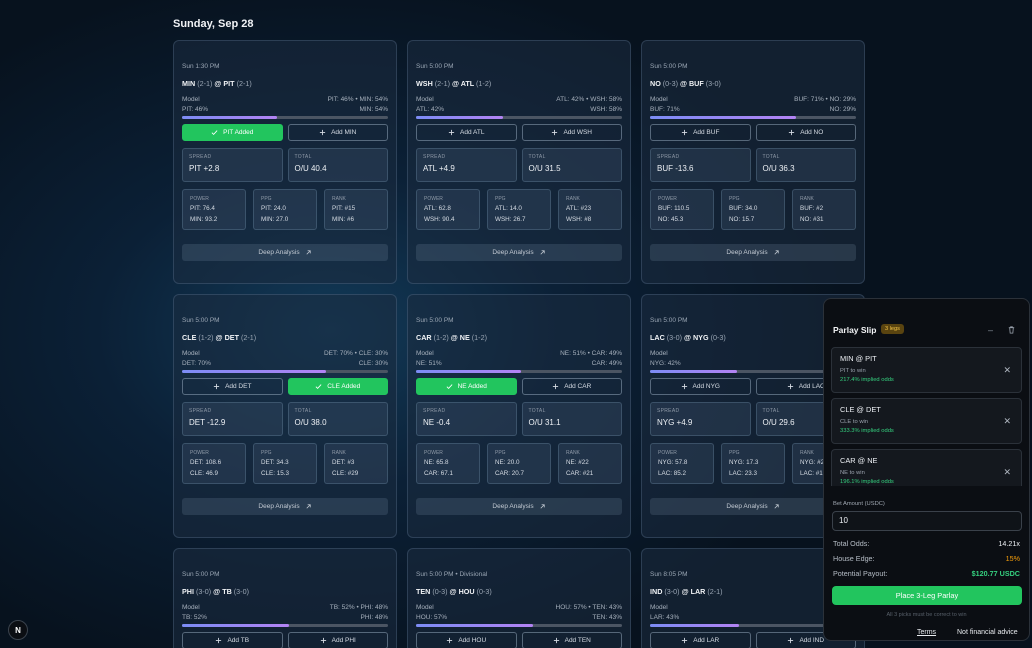 The height and width of the screenshot is (648, 1032). What do you see at coordinates (606, 363) in the screenshot?
I see `prob-away: CAR: 49%` at bounding box center [606, 363].